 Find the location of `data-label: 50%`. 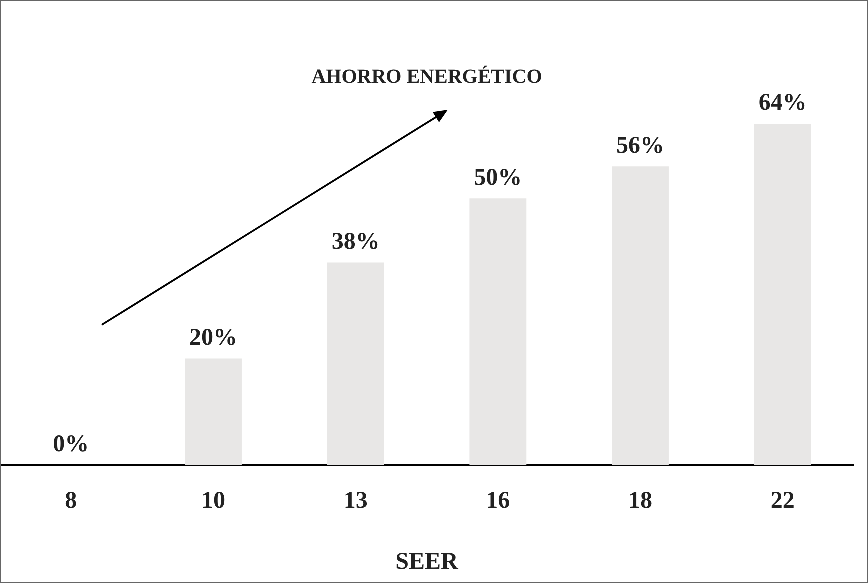

data-label: 50% is located at coordinates (498, 177).